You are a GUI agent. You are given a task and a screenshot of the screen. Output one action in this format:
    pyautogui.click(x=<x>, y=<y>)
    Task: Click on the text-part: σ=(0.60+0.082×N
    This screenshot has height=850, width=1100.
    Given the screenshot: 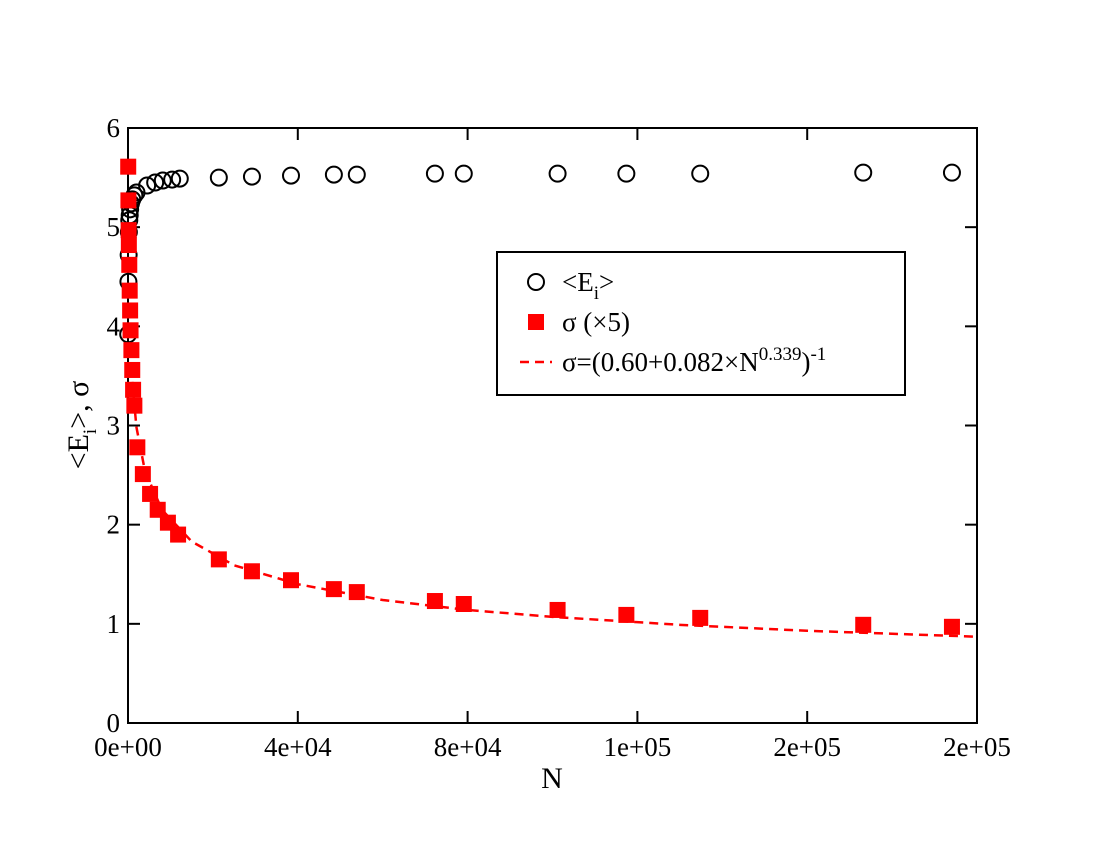 What is the action you would take?
    pyautogui.click(x=660, y=362)
    